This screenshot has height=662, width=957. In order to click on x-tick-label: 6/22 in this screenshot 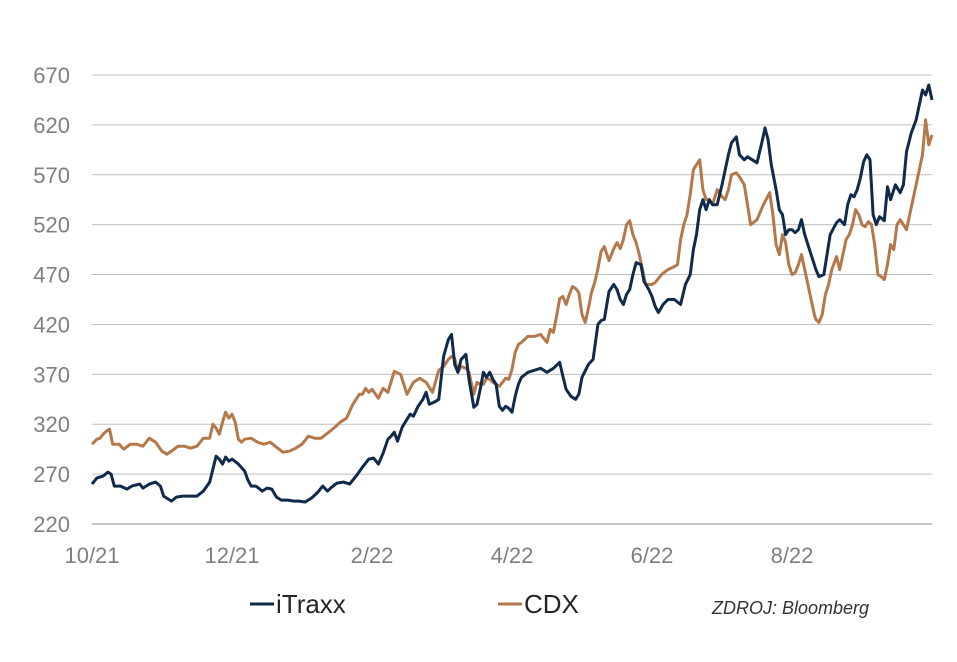, I will do `click(652, 555)`.